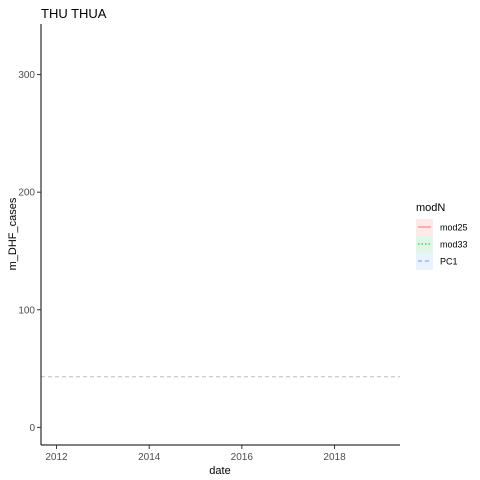  Describe the element at coordinates (454, 228) in the screenshot. I see `legend-label: mod25` at that location.